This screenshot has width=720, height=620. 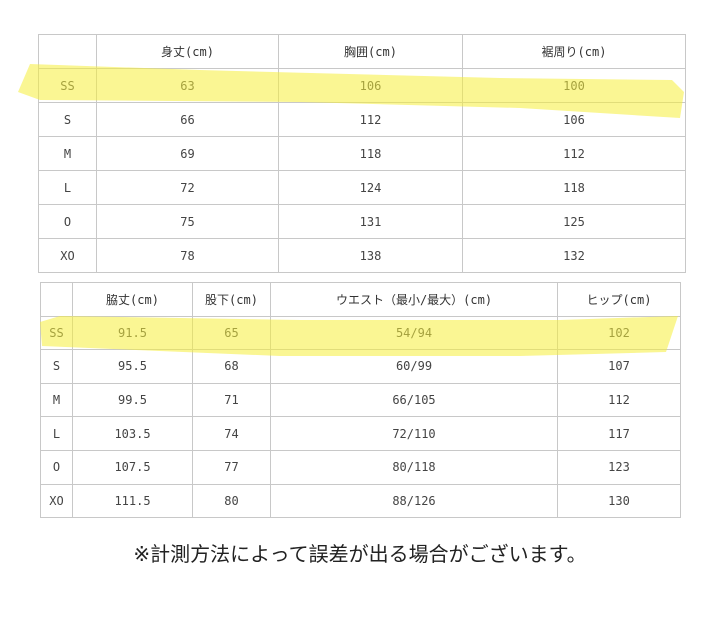 What do you see at coordinates (231, 433) in the screenshot?
I see `table-cell: 74` at bounding box center [231, 433].